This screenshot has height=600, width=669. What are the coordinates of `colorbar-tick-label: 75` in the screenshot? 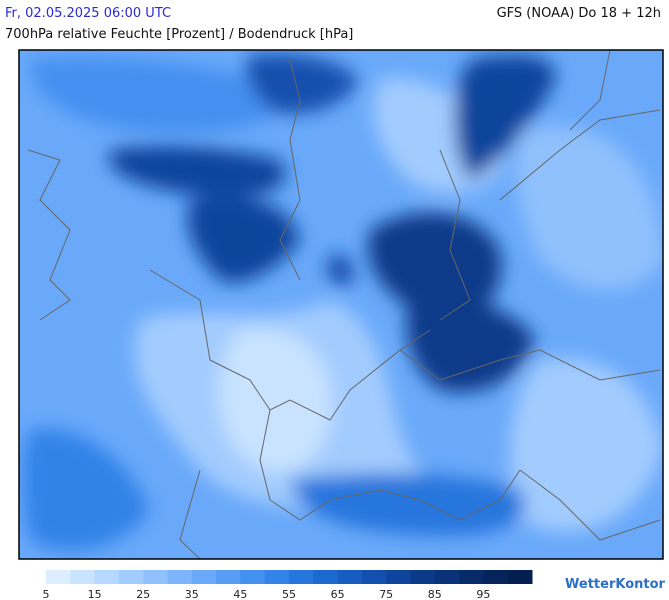 It's located at (386, 594).